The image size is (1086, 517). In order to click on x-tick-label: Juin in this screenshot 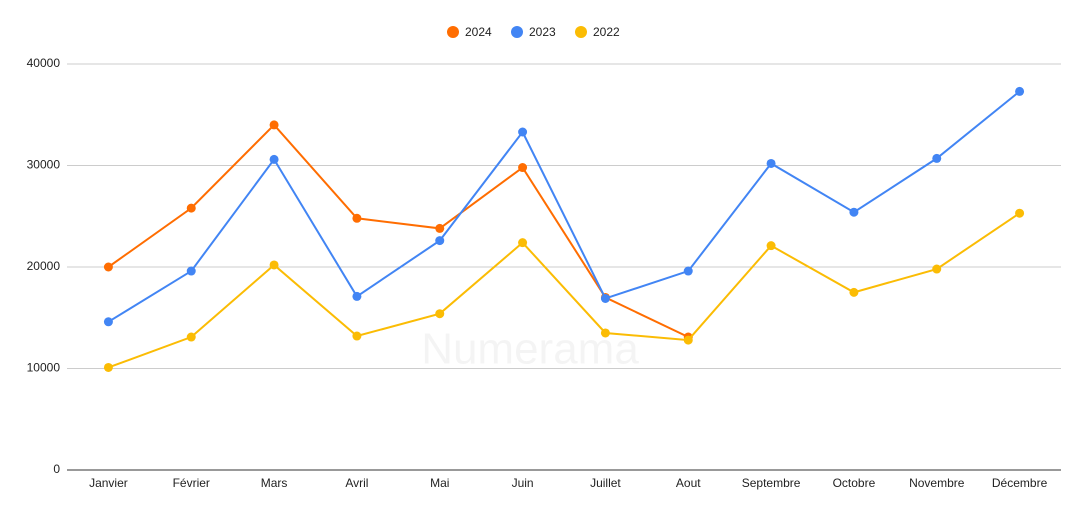, I will do `click(523, 483)`.